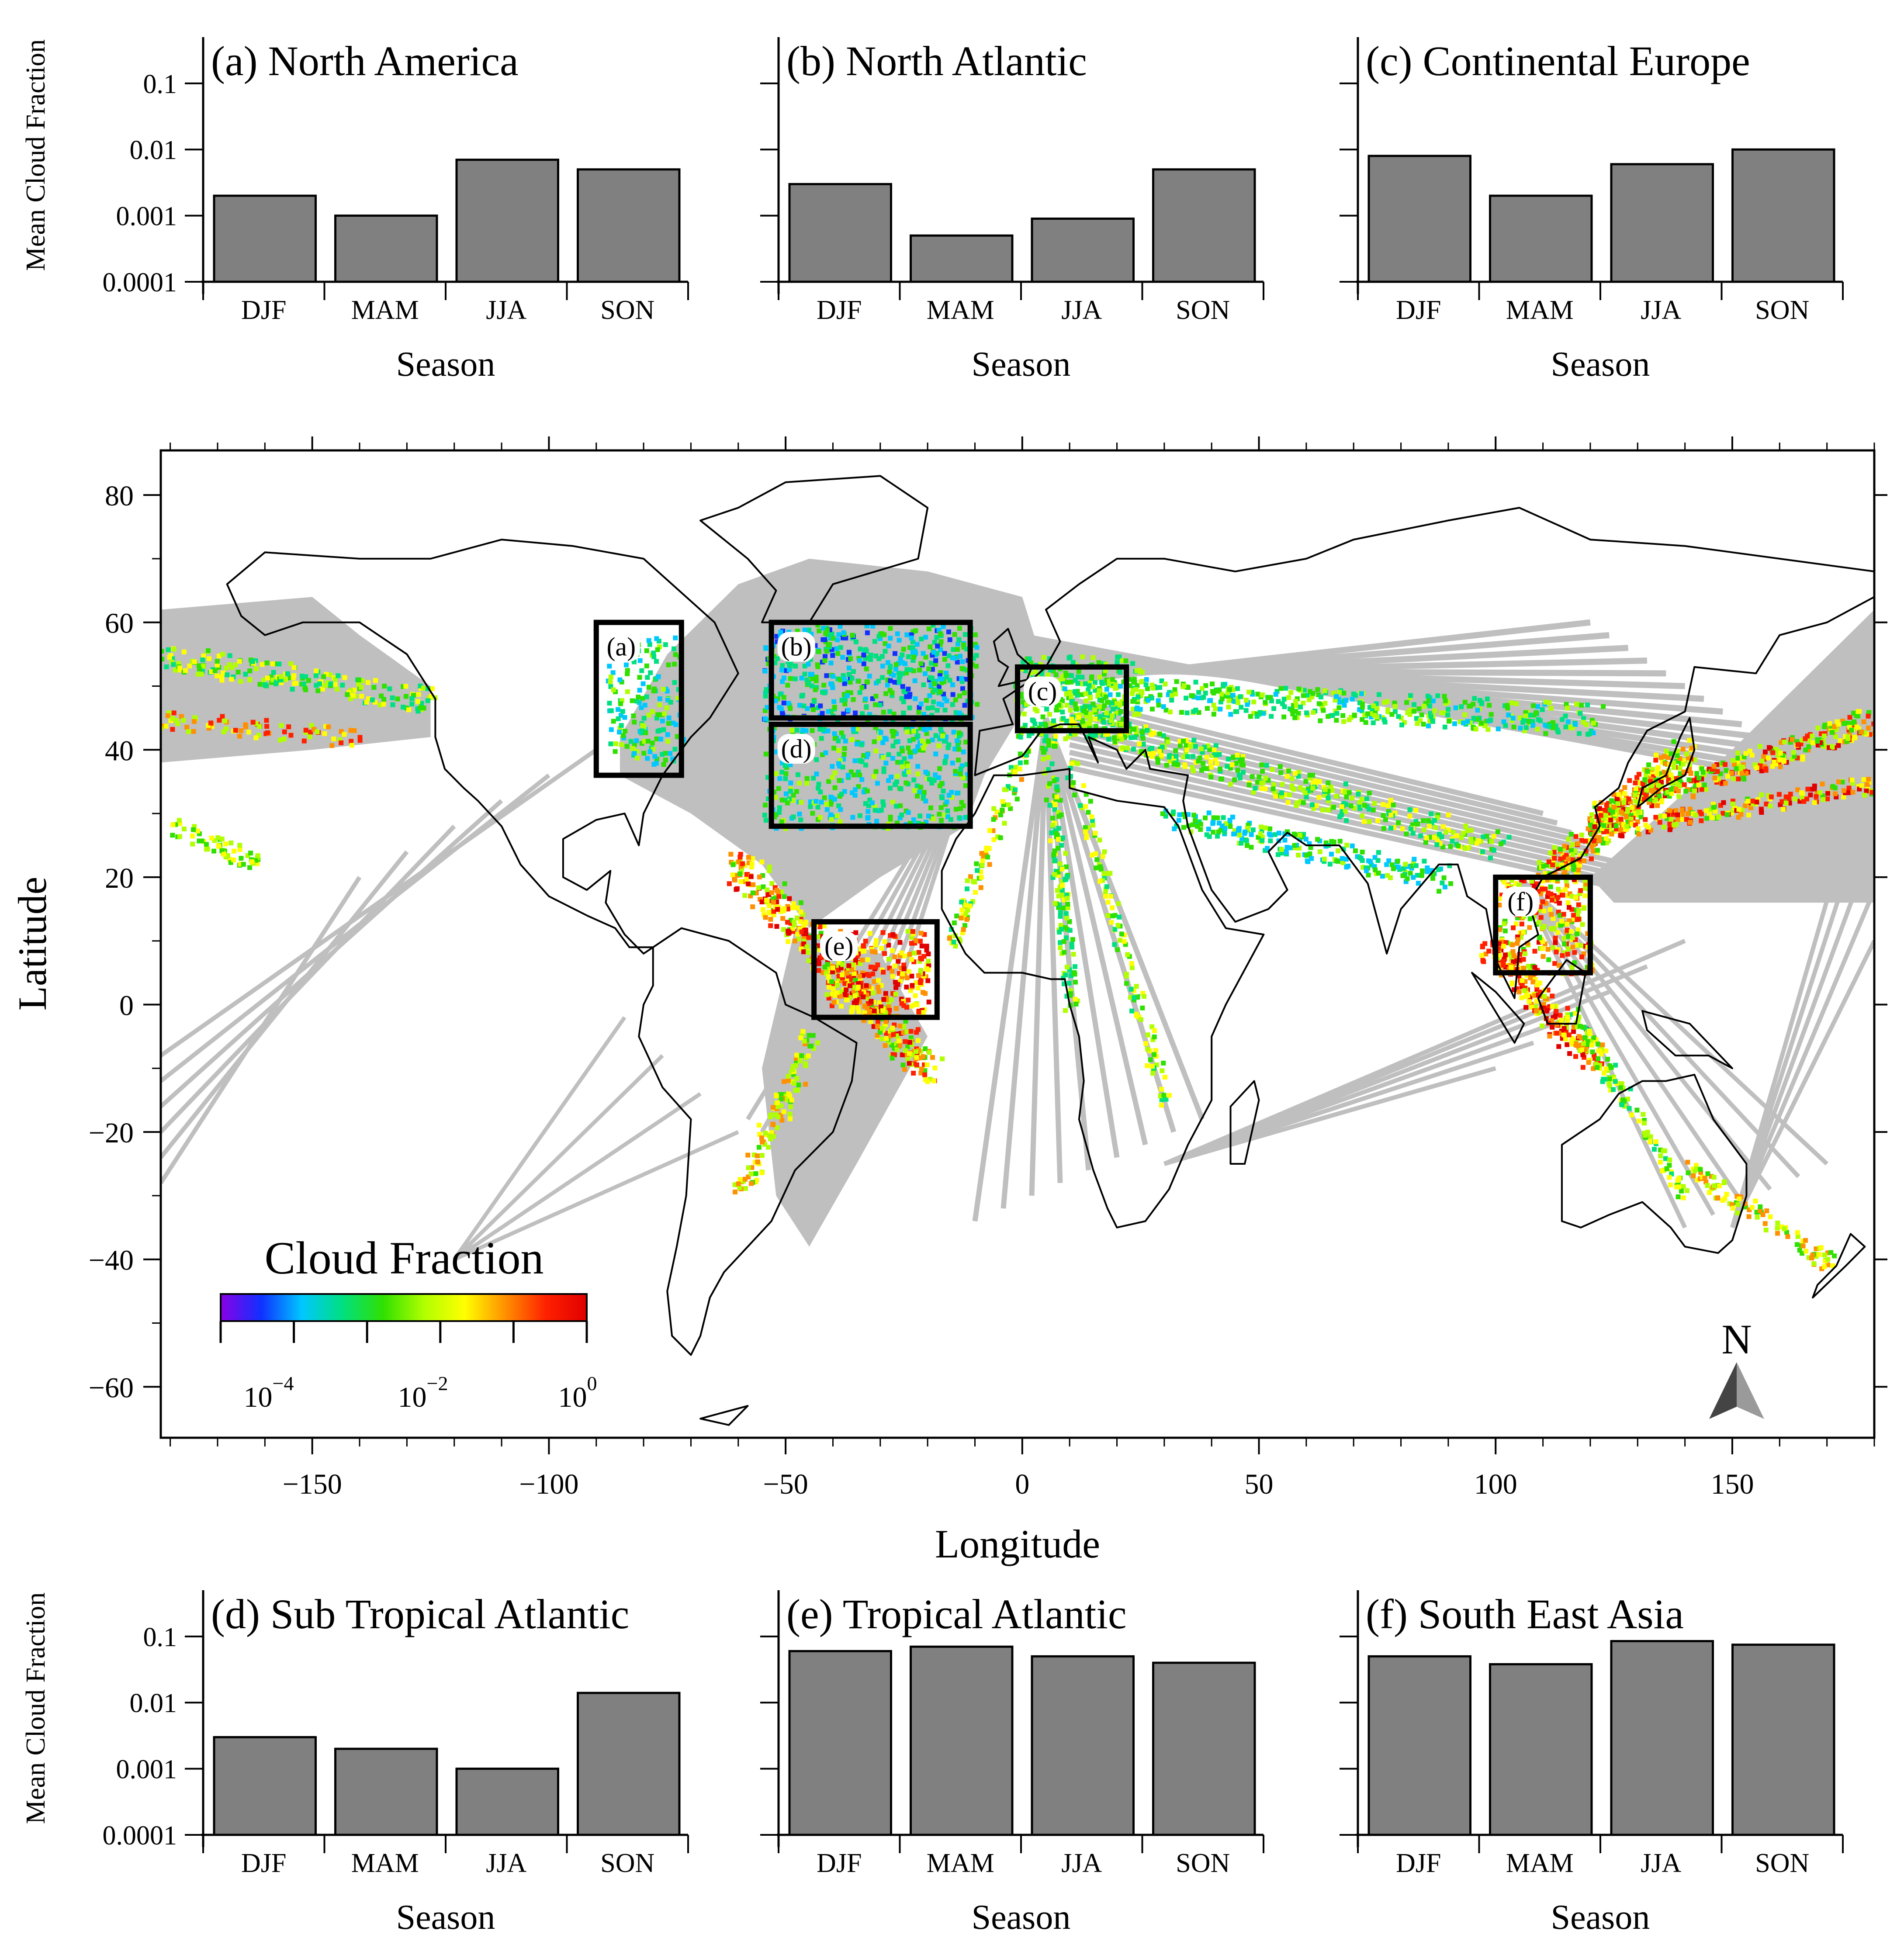 Image resolution: width=1904 pixels, height=1955 pixels. Describe the element at coordinates (840, 233) in the screenshot. I see `bar` at that location.